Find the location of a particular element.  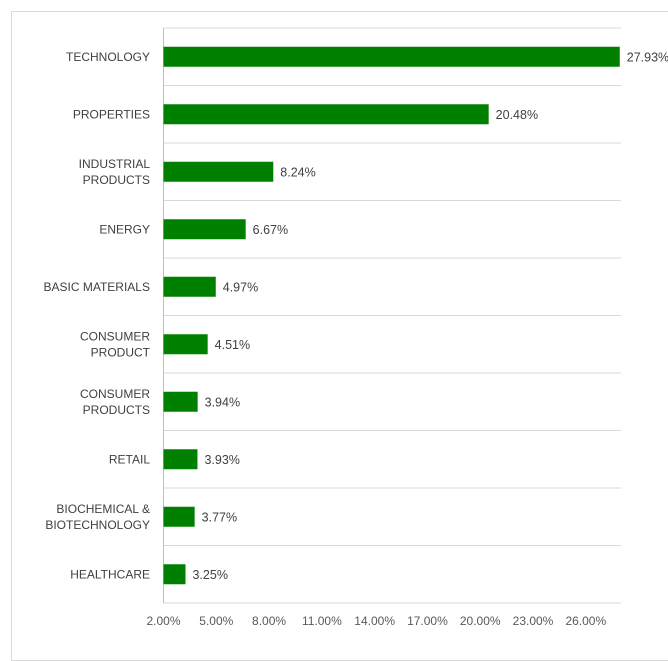

category-label: CONSUMER PRODUCT is located at coordinates (115, 344).